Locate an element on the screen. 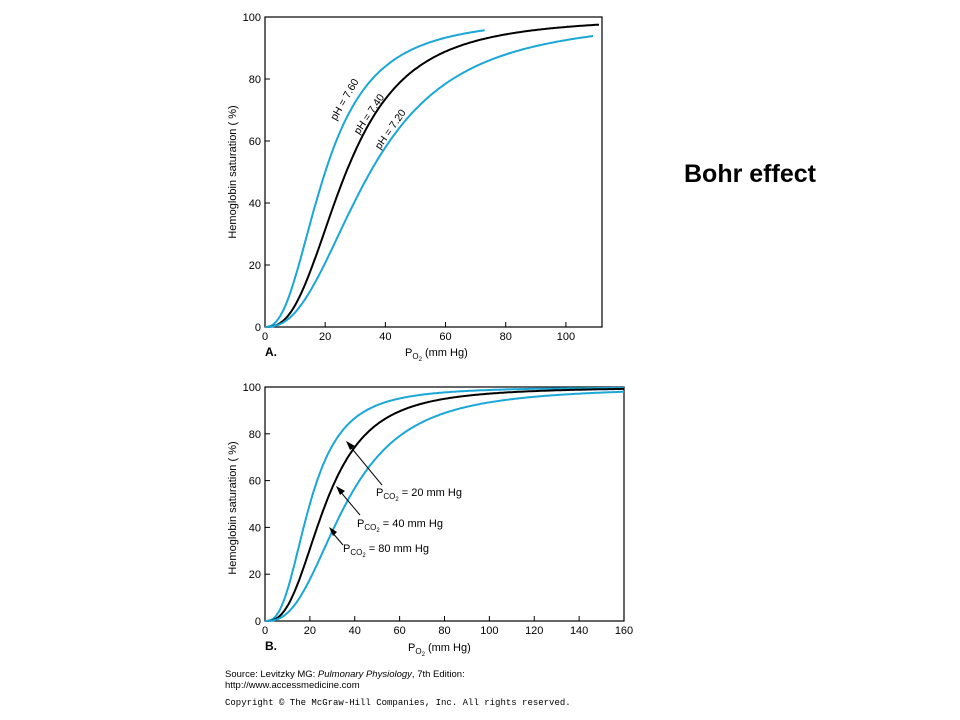 The image size is (960, 720). panel-b-xlabel: PO2 (mm Hg) is located at coordinates (439, 650).